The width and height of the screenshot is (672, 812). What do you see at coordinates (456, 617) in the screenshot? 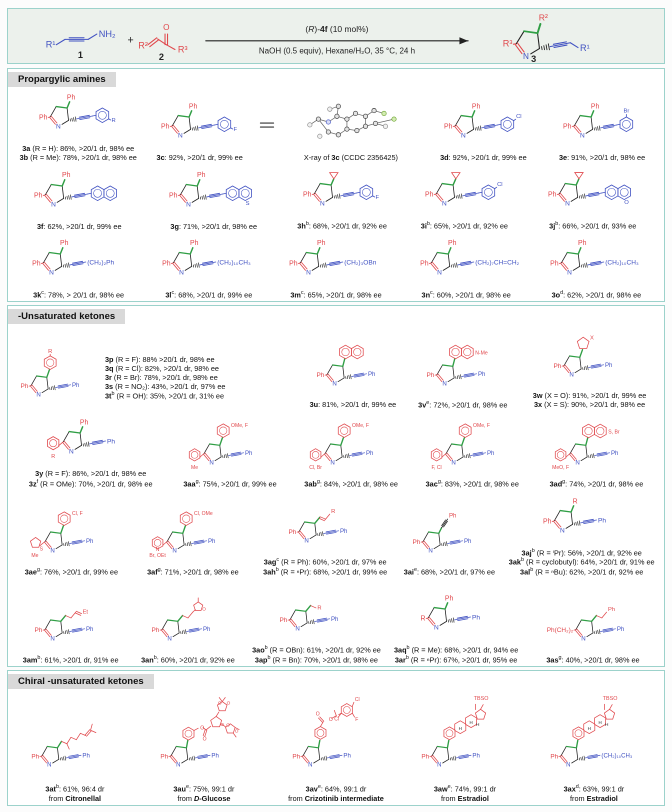
I see `structure-3aq: R N Ph Ph` at bounding box center [456, 617].